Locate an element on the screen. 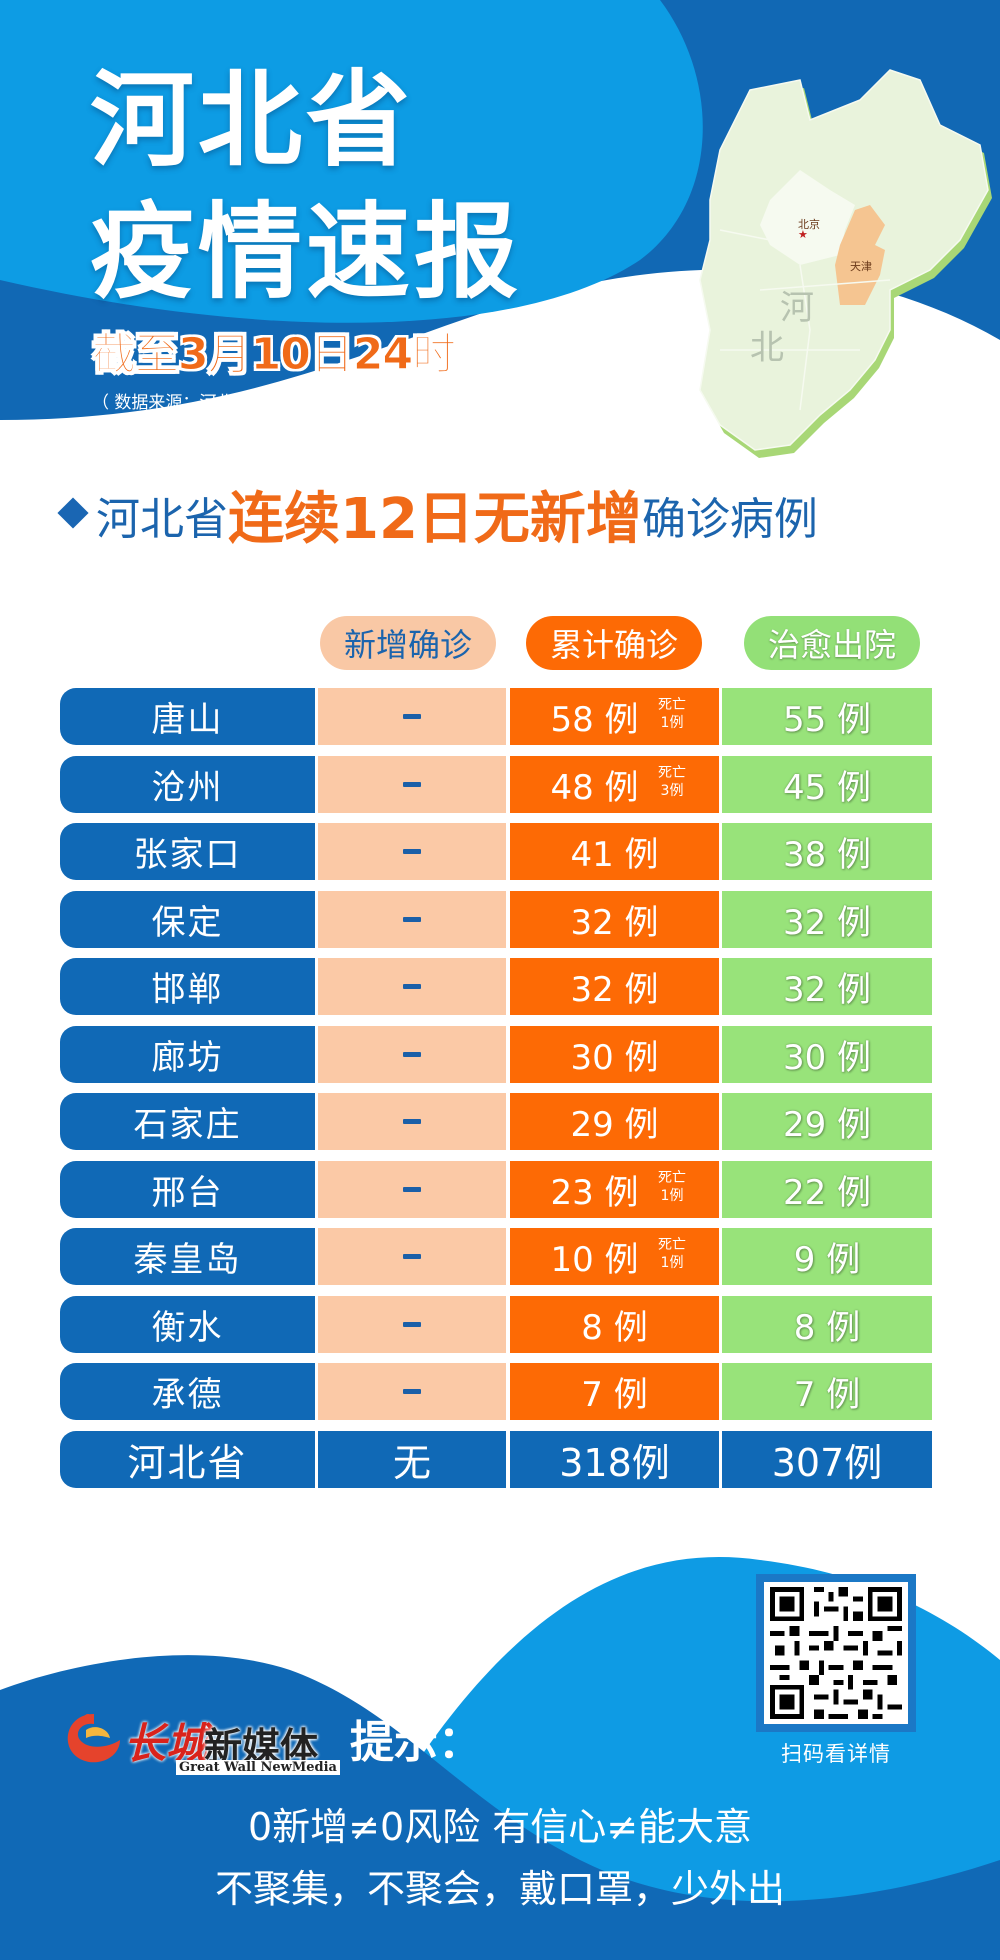 Image resolution: width=1000 pixels, height=1960 pixels. star-icon: ★ is located at coordinates (803, 234).